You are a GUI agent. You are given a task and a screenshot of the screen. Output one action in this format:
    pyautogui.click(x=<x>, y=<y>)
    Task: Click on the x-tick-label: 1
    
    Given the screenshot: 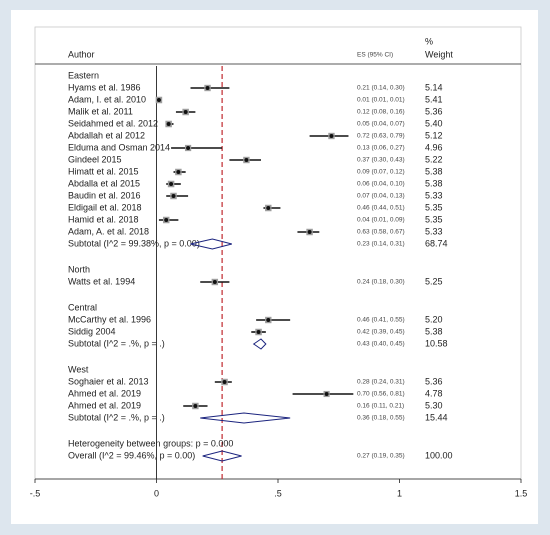 What is the action you would take?
    pyautogui.click(x=399, y=493)
    